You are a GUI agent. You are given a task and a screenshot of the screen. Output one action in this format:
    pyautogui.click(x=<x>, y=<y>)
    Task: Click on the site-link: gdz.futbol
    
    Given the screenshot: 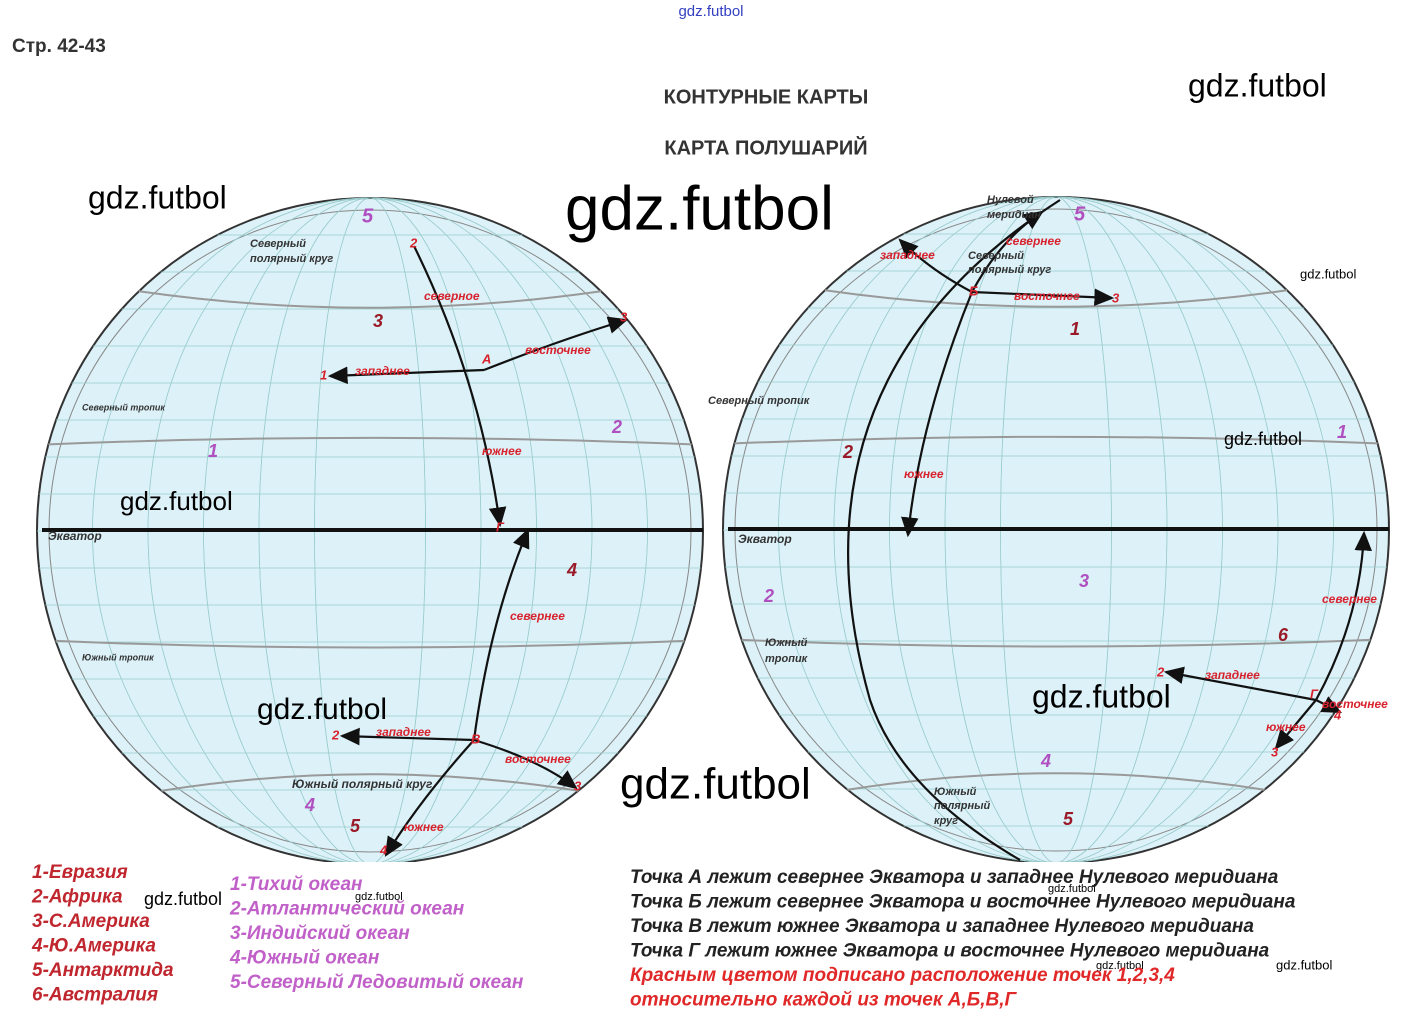 What is the action you would take?
    pyautogui.click(x=710, y=11)
    